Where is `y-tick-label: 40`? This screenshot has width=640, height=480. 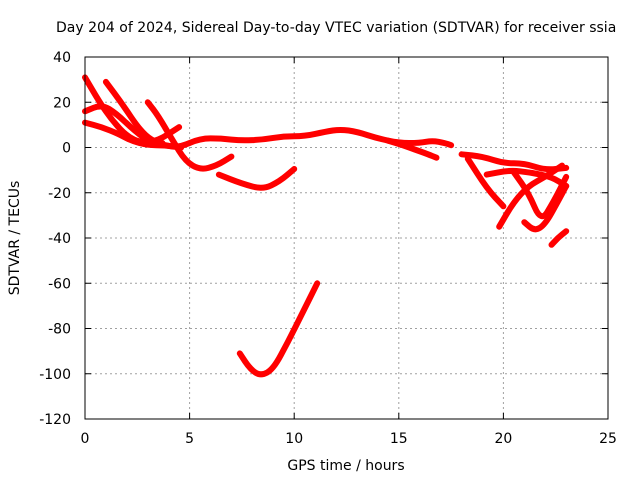
y-tick-label: 40 is located at coordinates (62, 58).